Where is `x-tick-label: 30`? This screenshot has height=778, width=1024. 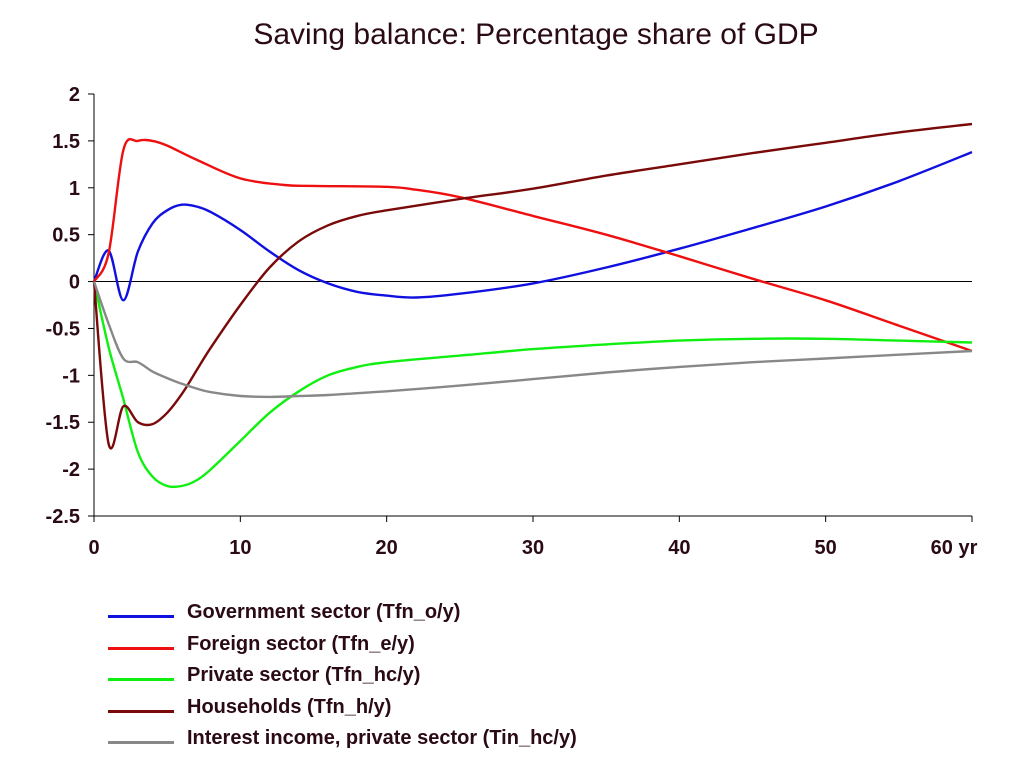
x-tick-label: 30 is located at coordinates (533, 548).